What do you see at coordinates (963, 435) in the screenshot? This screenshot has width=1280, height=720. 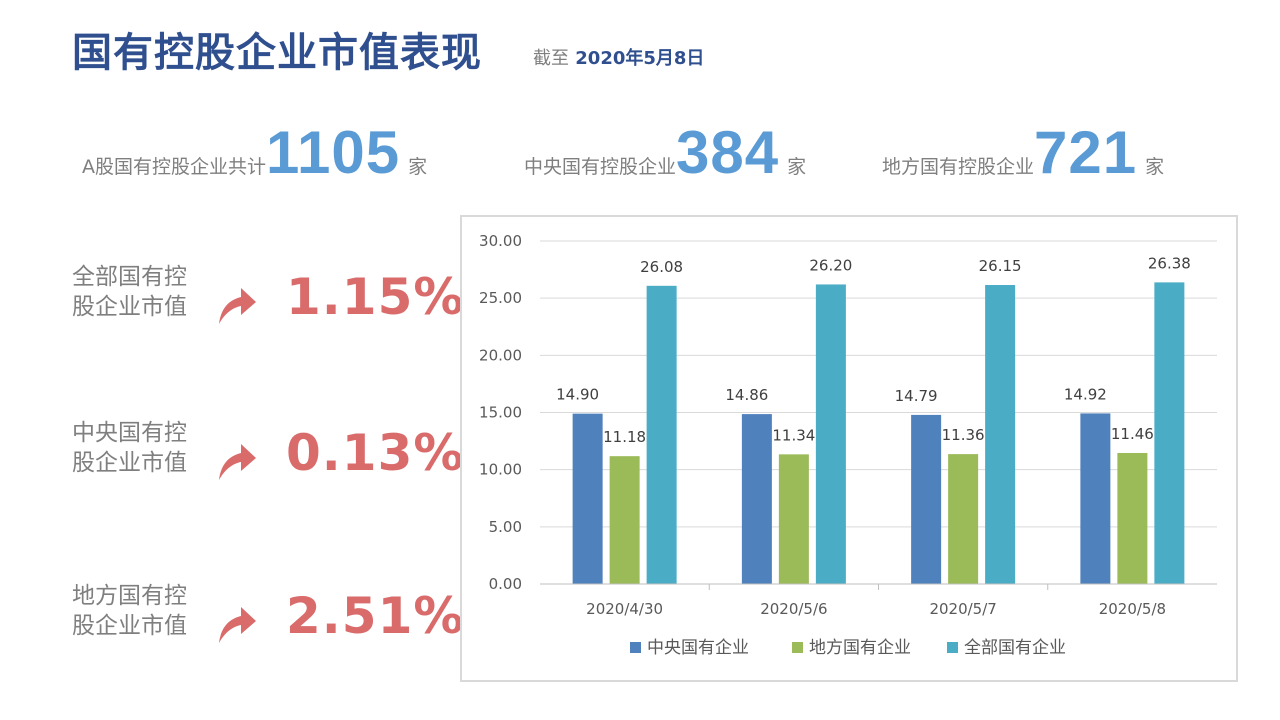 I see `data-label: 11.36` at bounding box center [963, 435].